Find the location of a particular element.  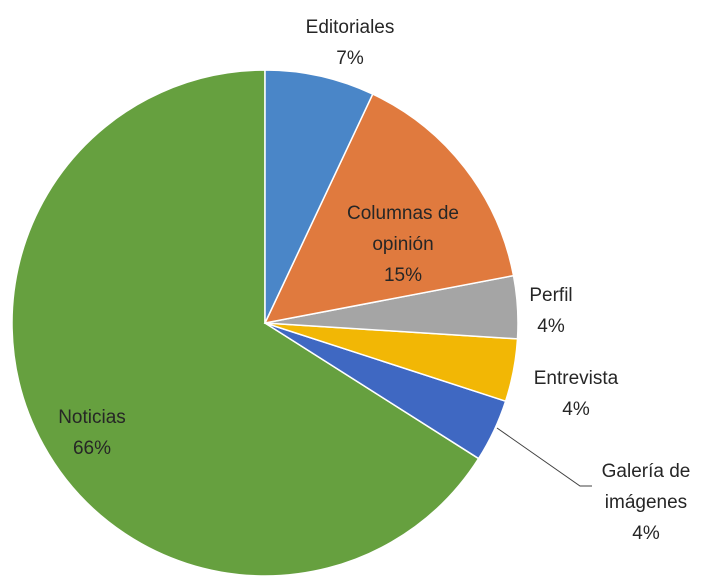

category-label: Perfil is located at coordinates (551, 295).